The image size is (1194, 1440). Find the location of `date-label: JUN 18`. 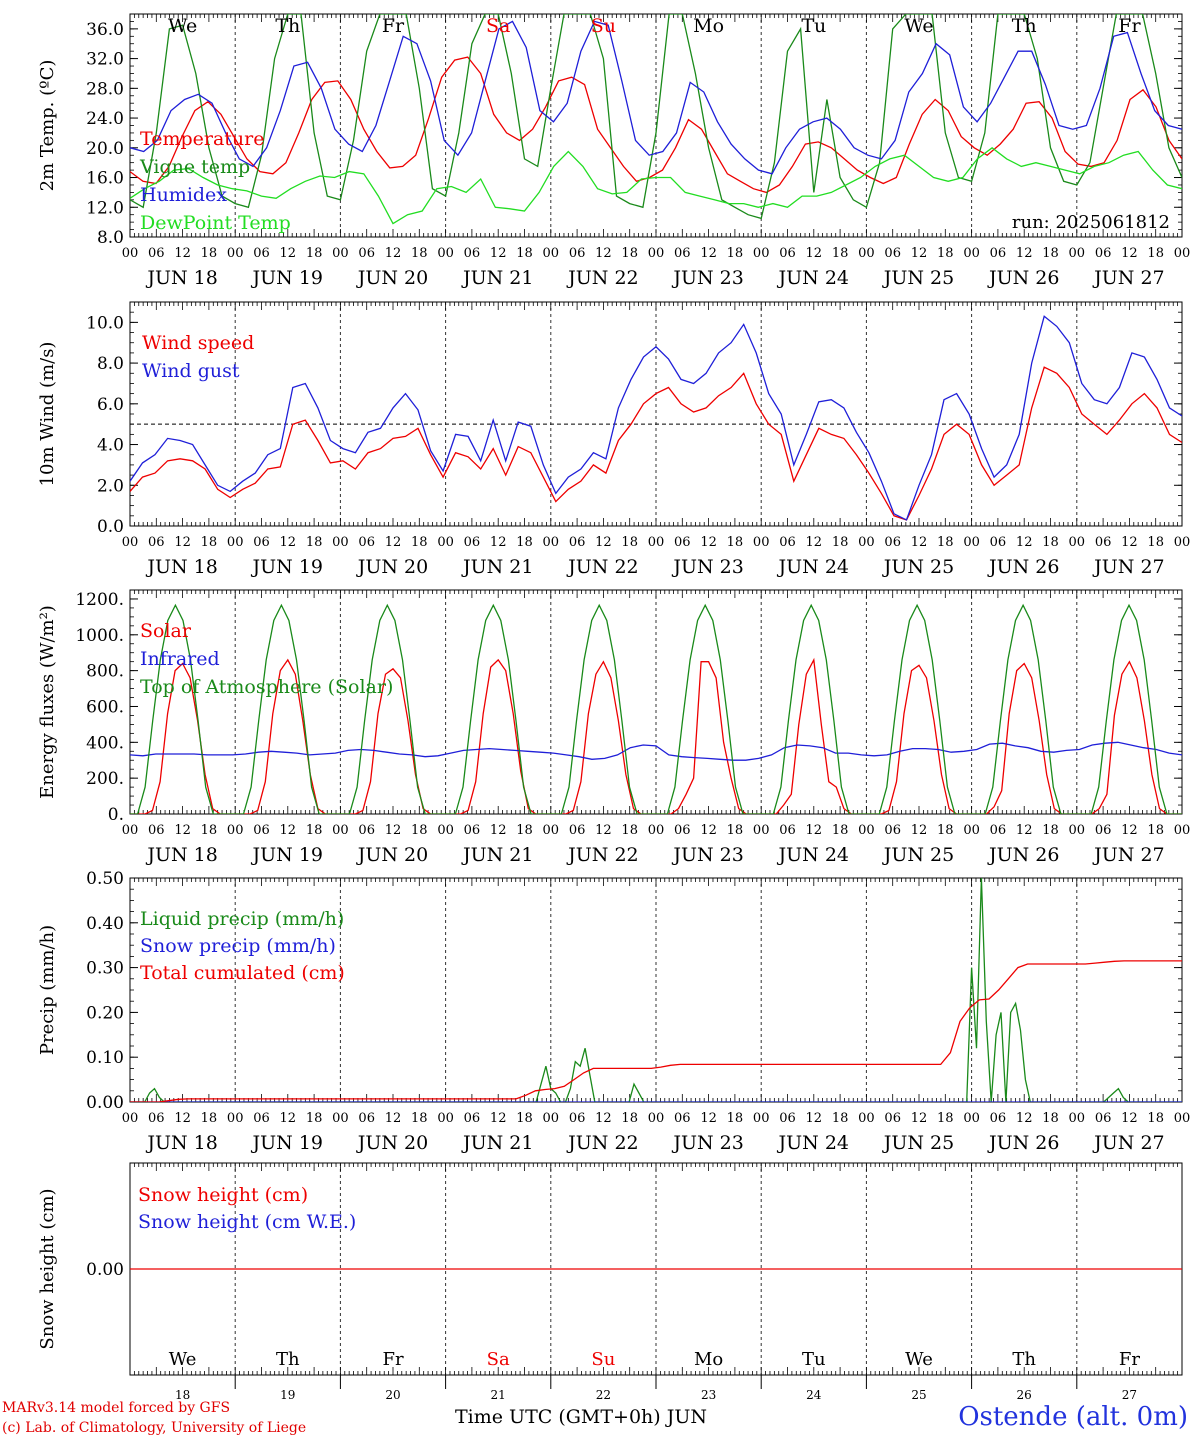

date-label: JUN 18 is located at coordinates (181, 1143).